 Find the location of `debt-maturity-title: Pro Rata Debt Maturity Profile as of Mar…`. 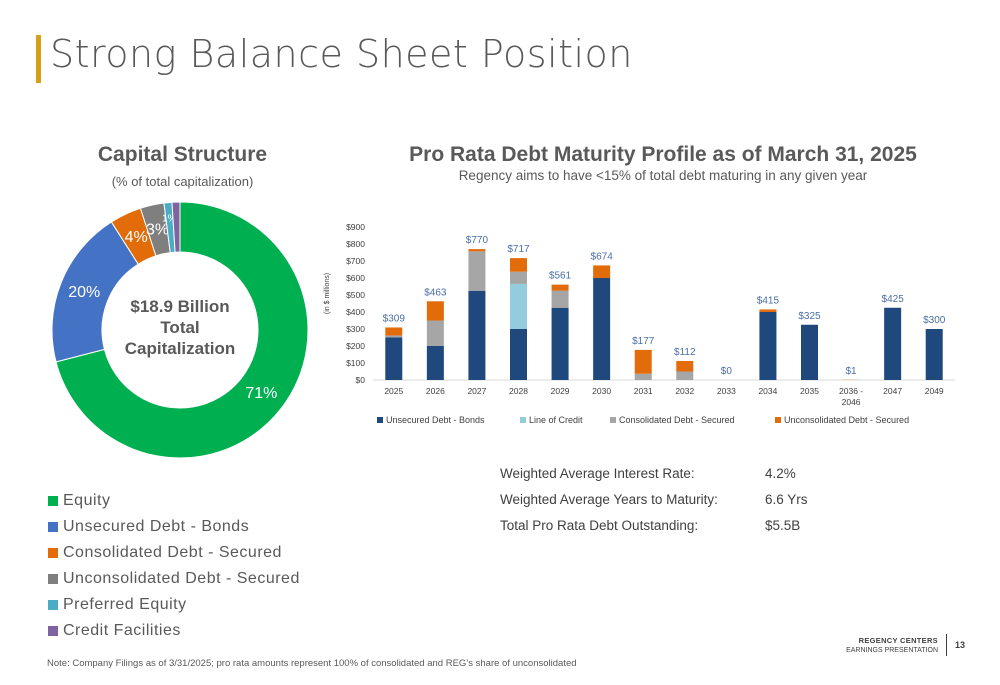

debt-maturity-title: Pro Rata Debt Maturity Profile as of Mar… is located at coordinates (663, 154).